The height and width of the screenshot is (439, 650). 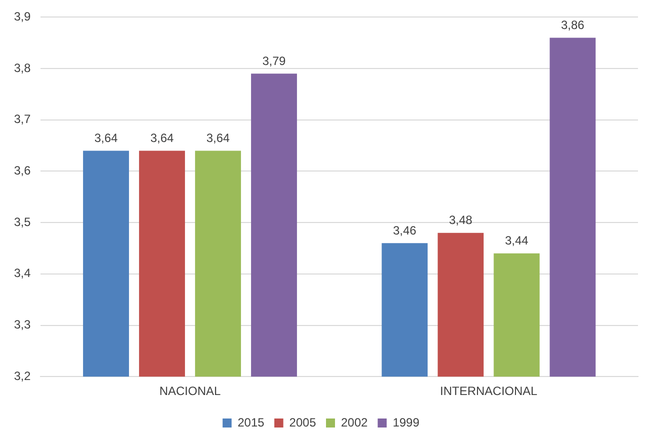 What do you see at coordinates (22, 325) in the screenshot?
I see `y-tick-label: 3,3` at bounding box center [22, 325].